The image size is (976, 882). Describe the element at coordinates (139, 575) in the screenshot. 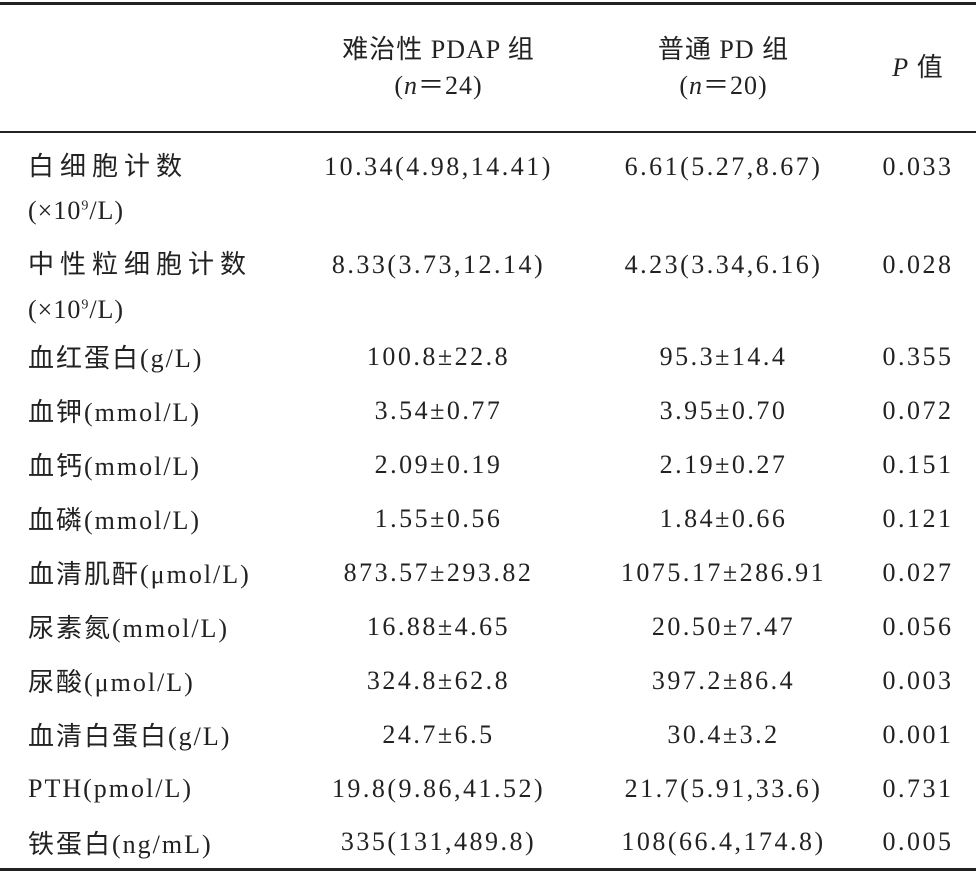

I see `row-name: 血清肌酐(μmol/L)` at that location.